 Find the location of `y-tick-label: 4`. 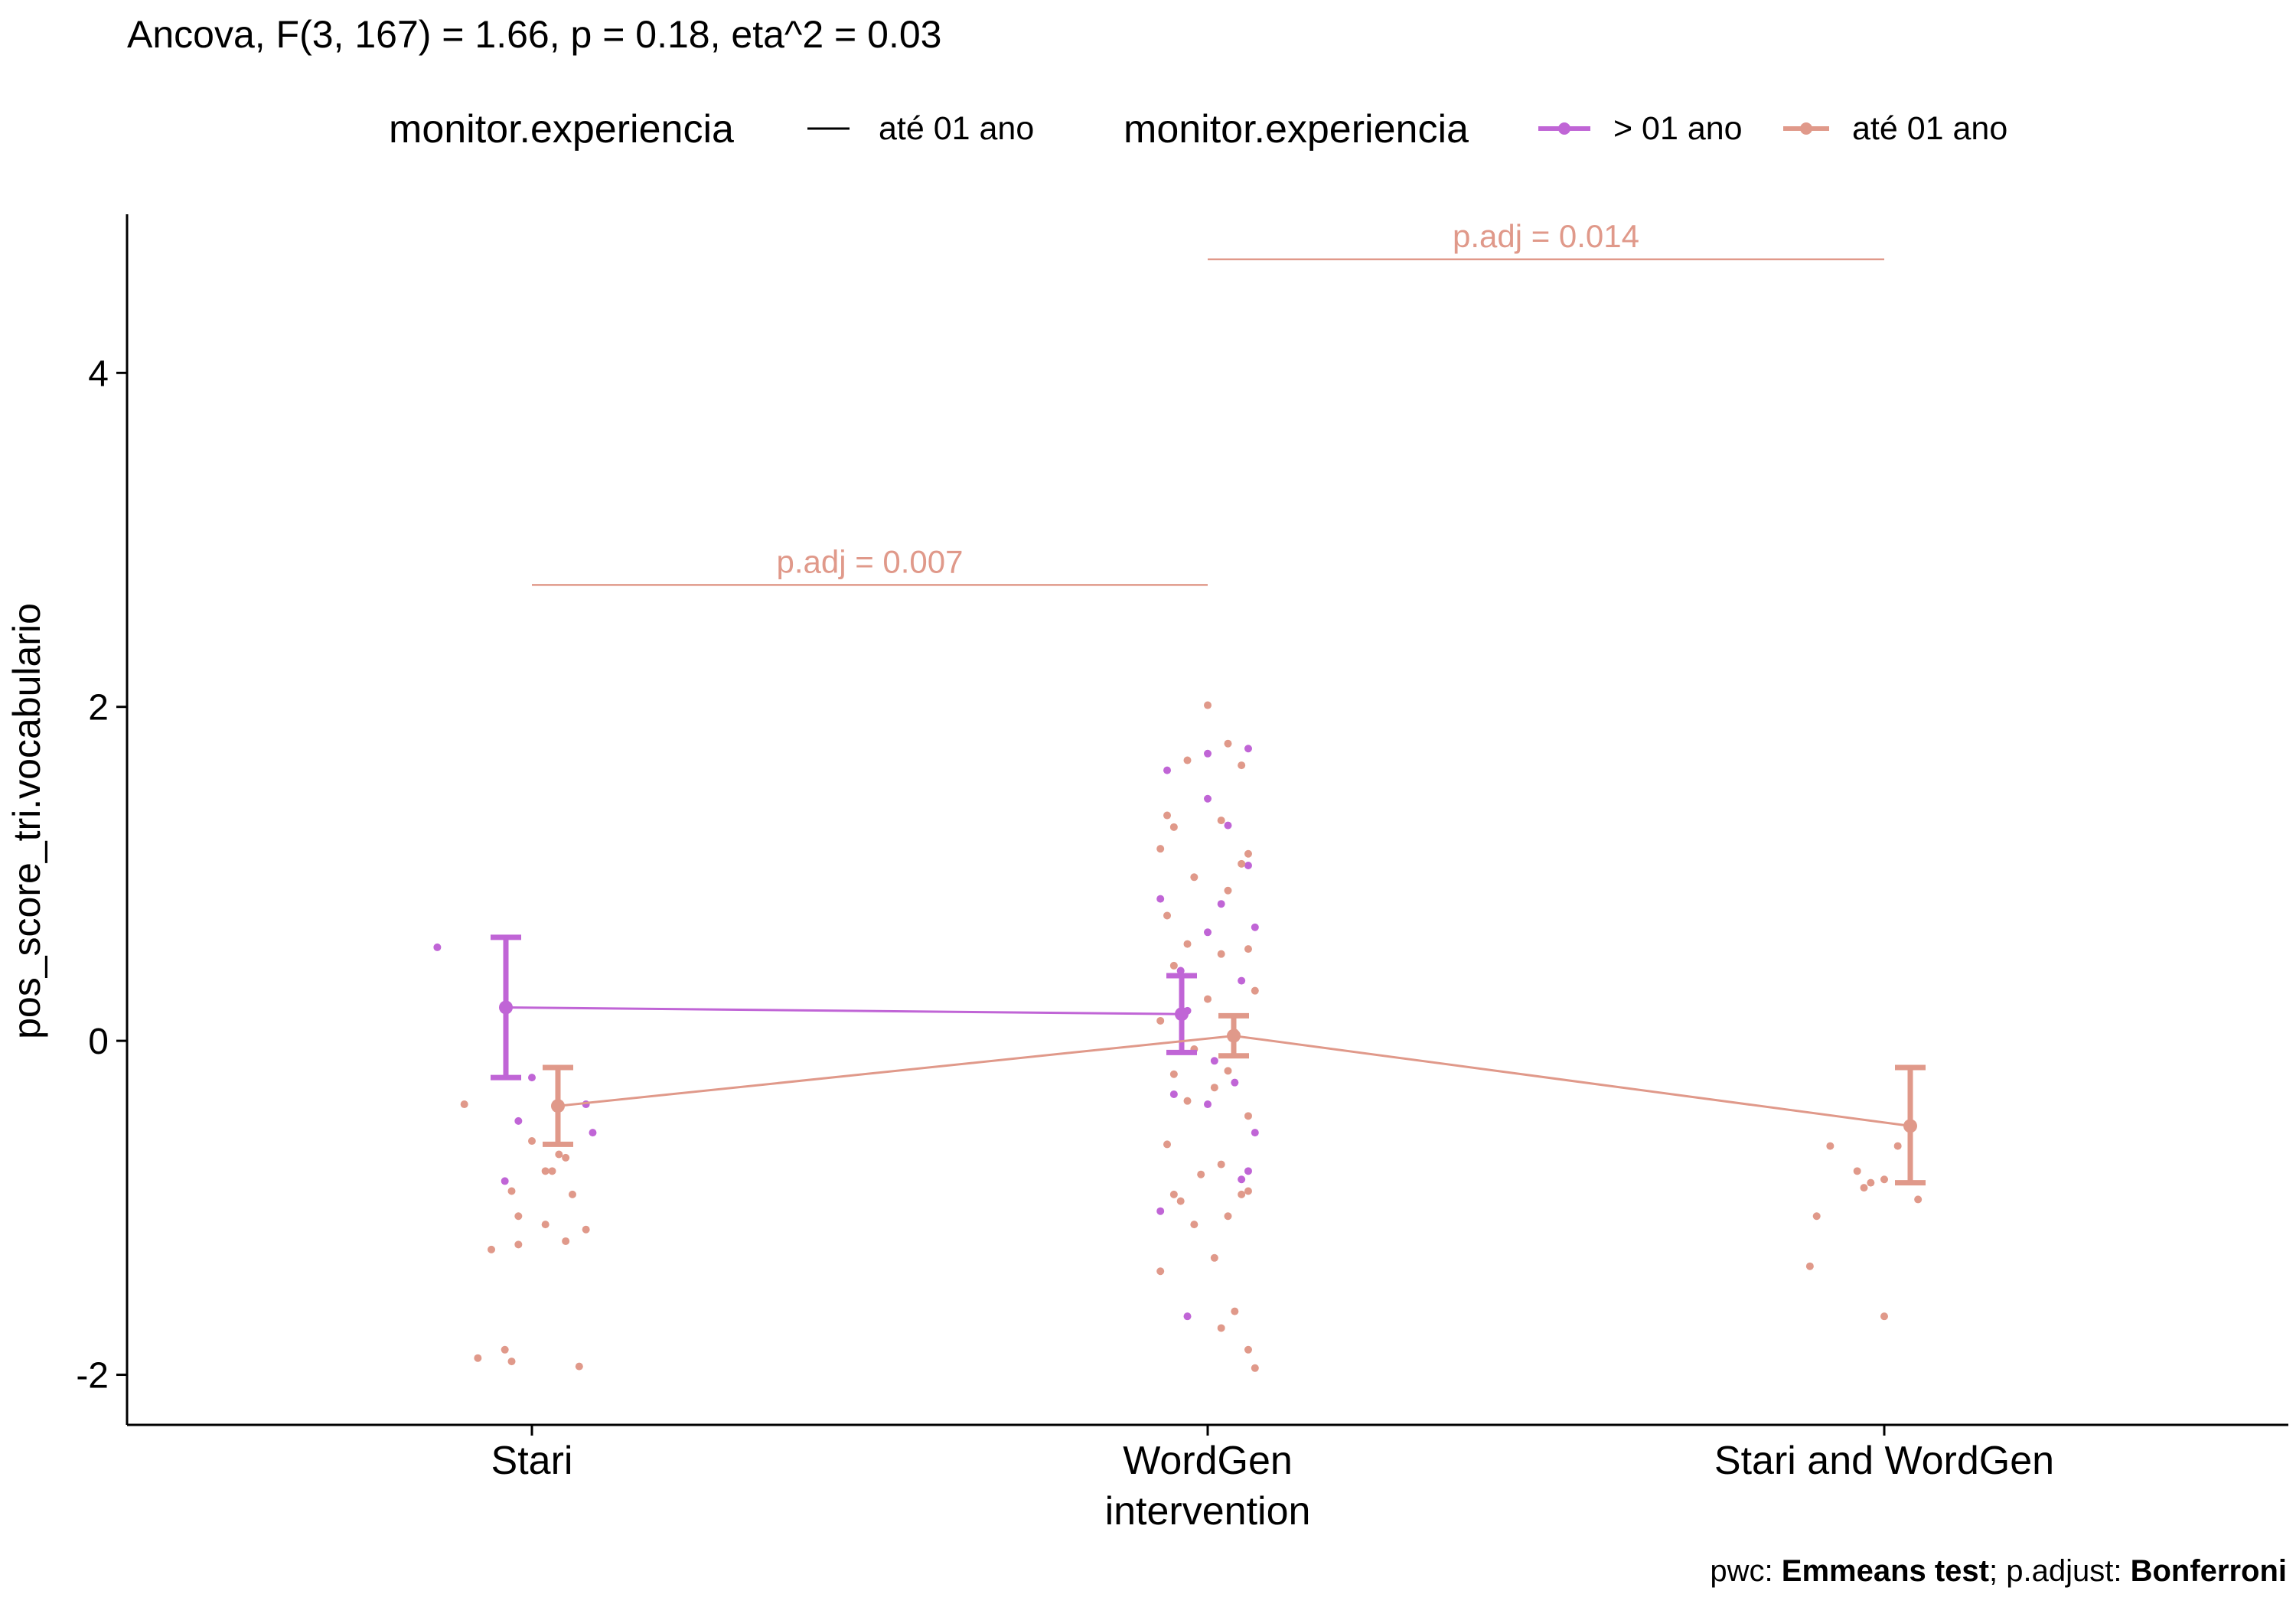

y-tick-label: 4 is located at coordinates (98, 374).